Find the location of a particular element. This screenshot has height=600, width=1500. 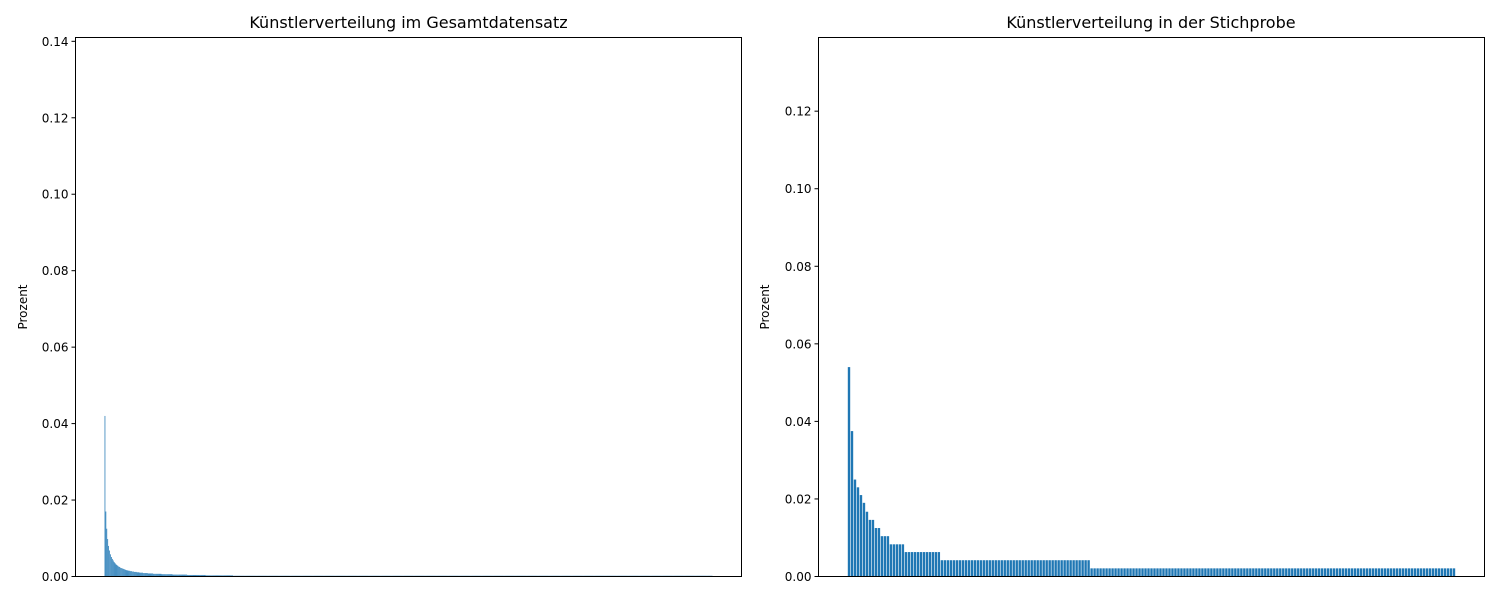

y-tick-label: 0.04 is located at coordinates (798, 422).